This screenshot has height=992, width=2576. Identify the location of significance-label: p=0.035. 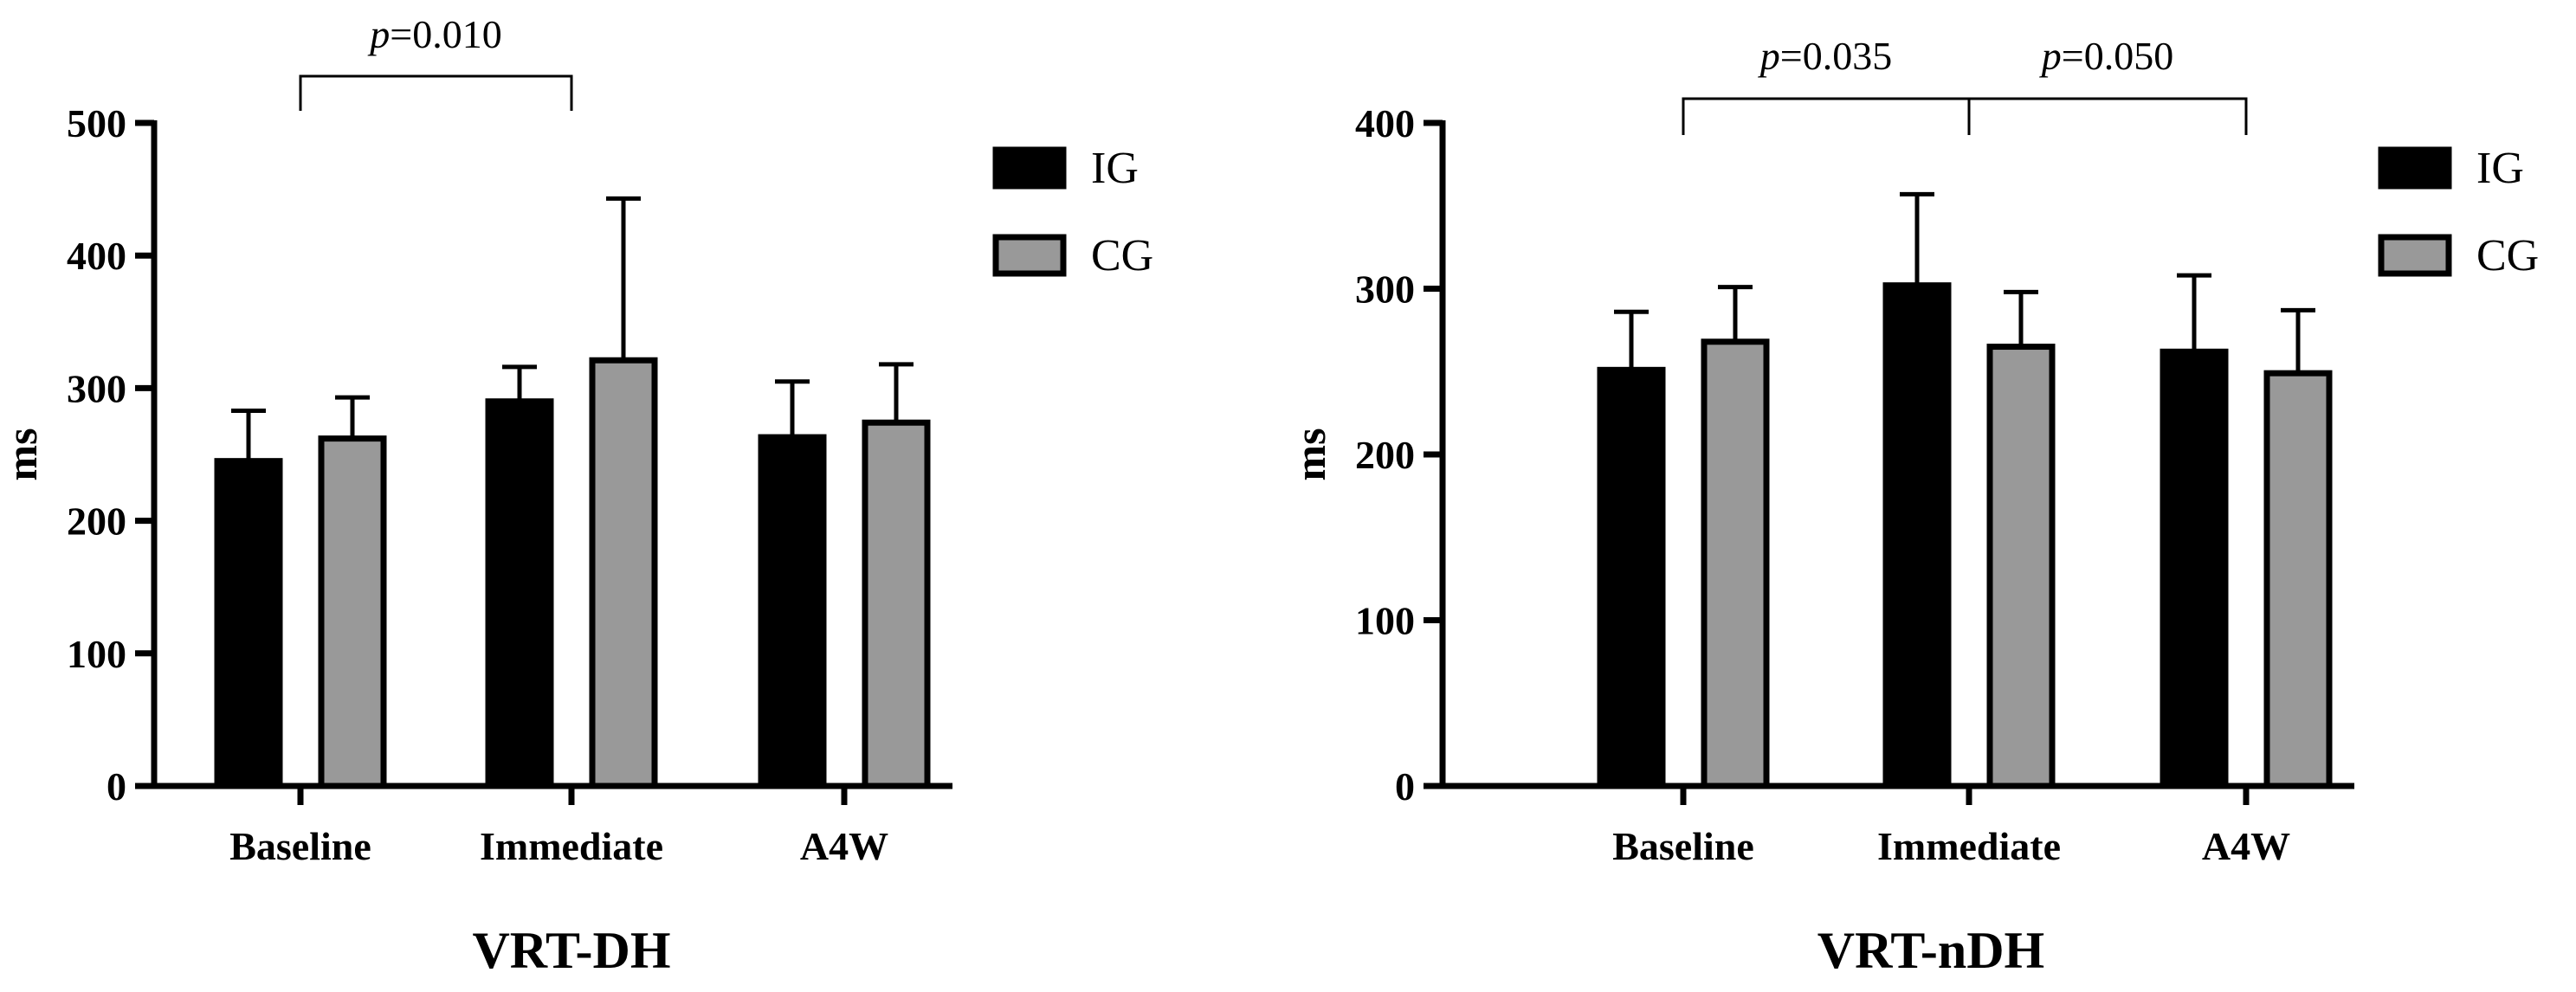
(1825, 56).